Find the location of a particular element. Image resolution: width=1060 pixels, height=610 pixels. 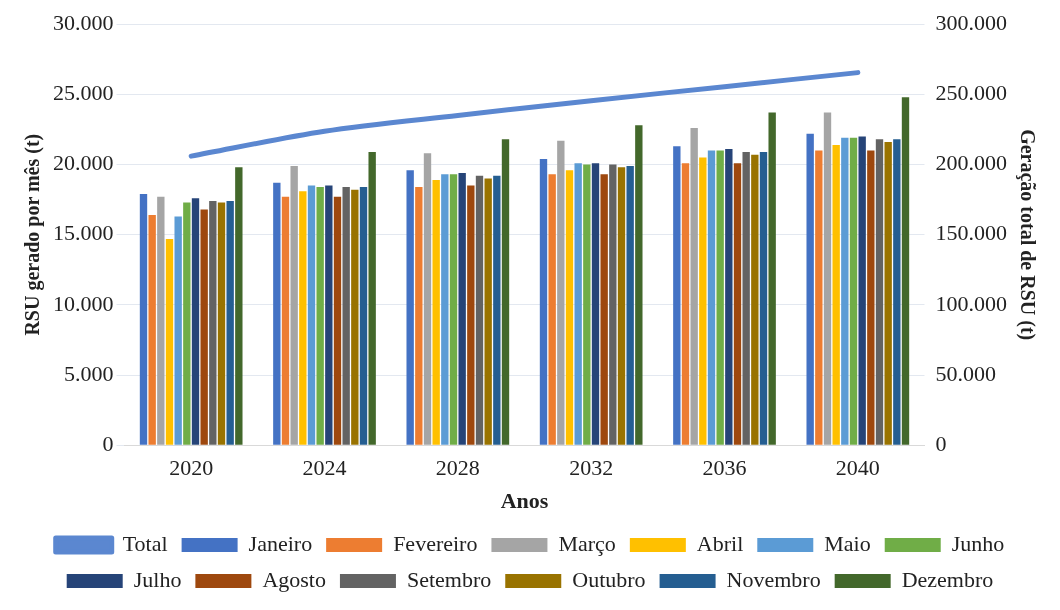

legend-label: Outubro is located at coordinates (609, 579).